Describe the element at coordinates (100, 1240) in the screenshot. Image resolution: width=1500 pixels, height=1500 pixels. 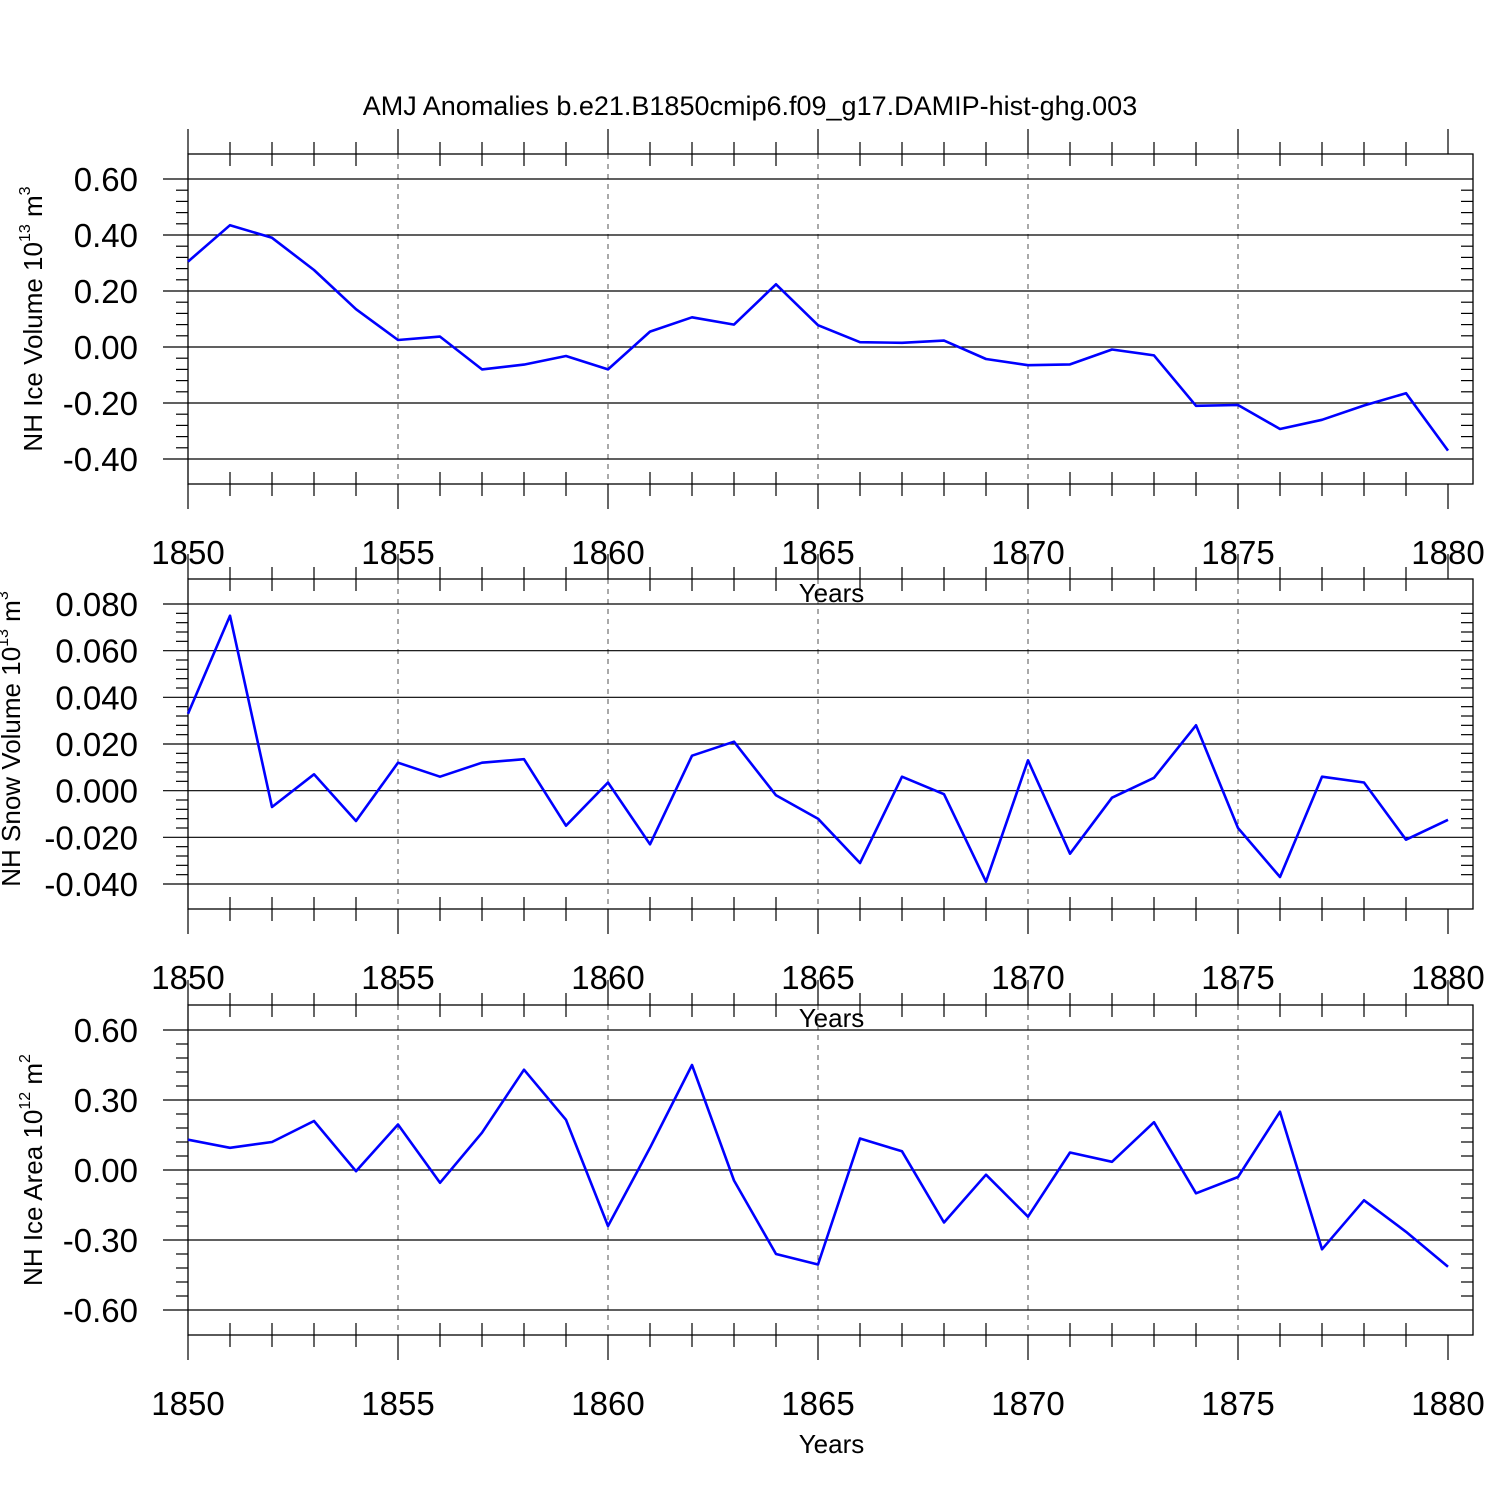
I see `y-tick-label: -0.30` at that location.